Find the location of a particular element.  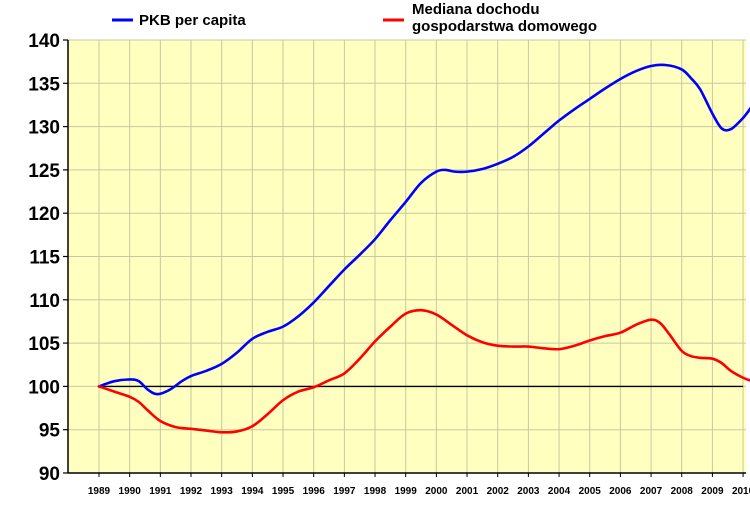

y-axis-ticks: 90 95 100 105 110 115 120 125 130 135 140 is located at coordinates (48, 258).